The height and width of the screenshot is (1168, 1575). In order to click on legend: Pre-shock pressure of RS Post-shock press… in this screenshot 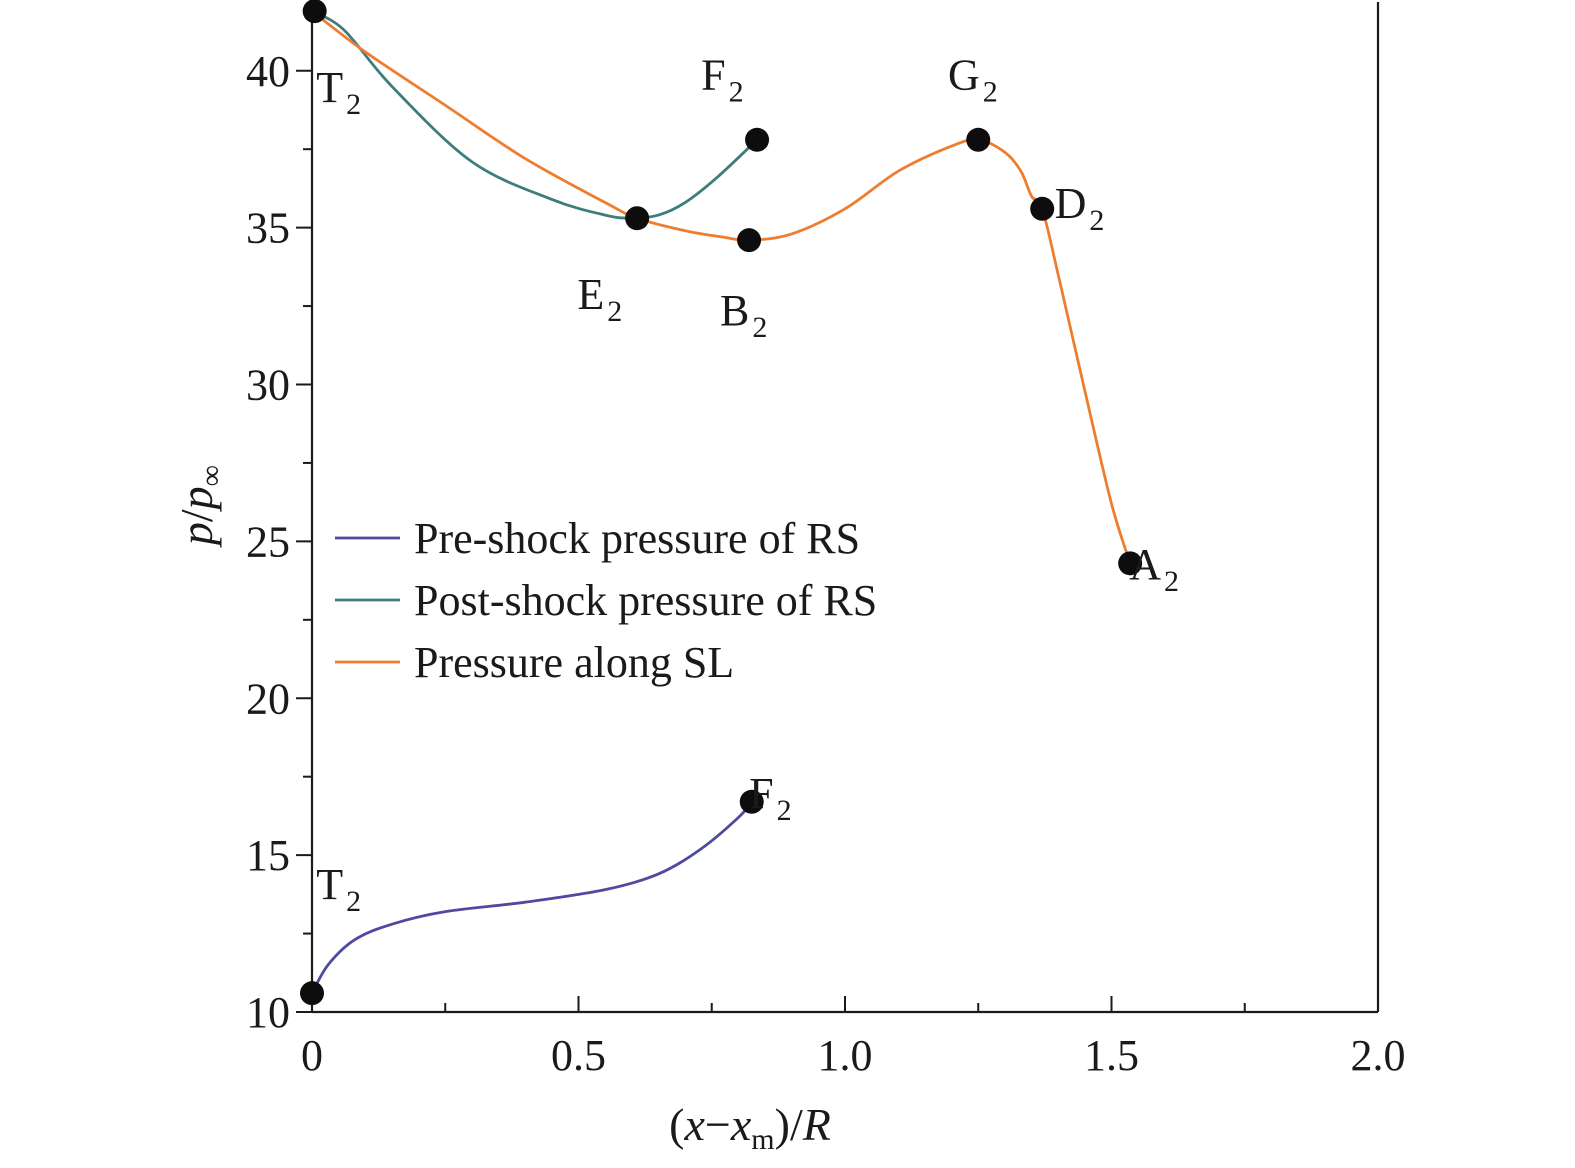, I will do `click(606, 600)`.